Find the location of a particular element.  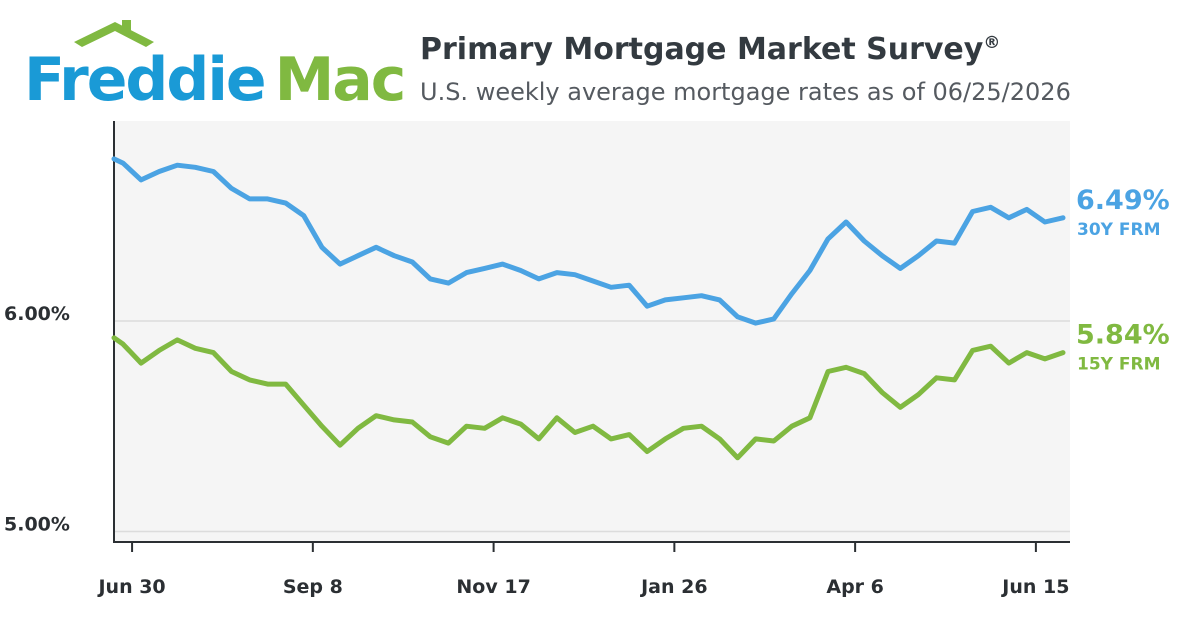

x-tick-label: Apr 6 is located at coordinates (855, 587).